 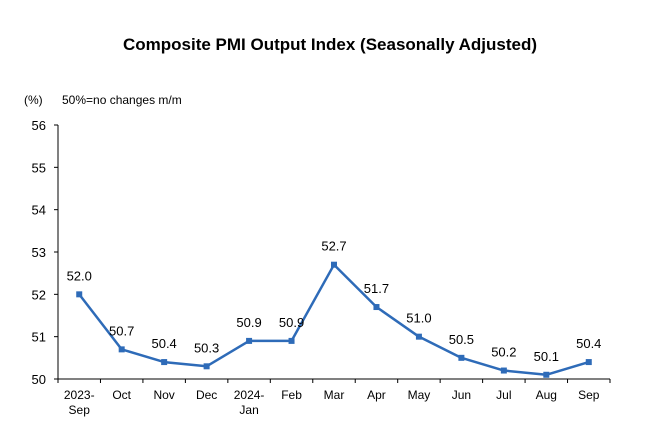 I want to click on chart-annotation: 50%=no changes m/m, so click(x=122, y=100).